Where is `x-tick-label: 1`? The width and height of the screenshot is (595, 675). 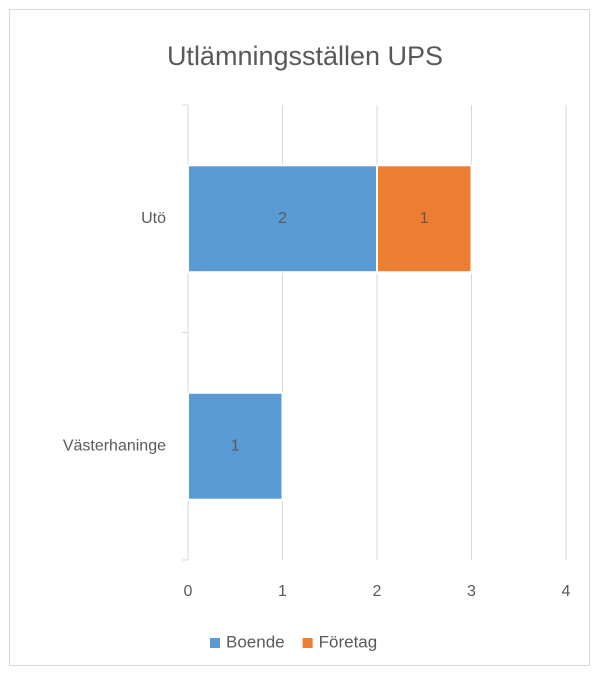
x-tick-label: 1 is located at coordinates (282, 591).